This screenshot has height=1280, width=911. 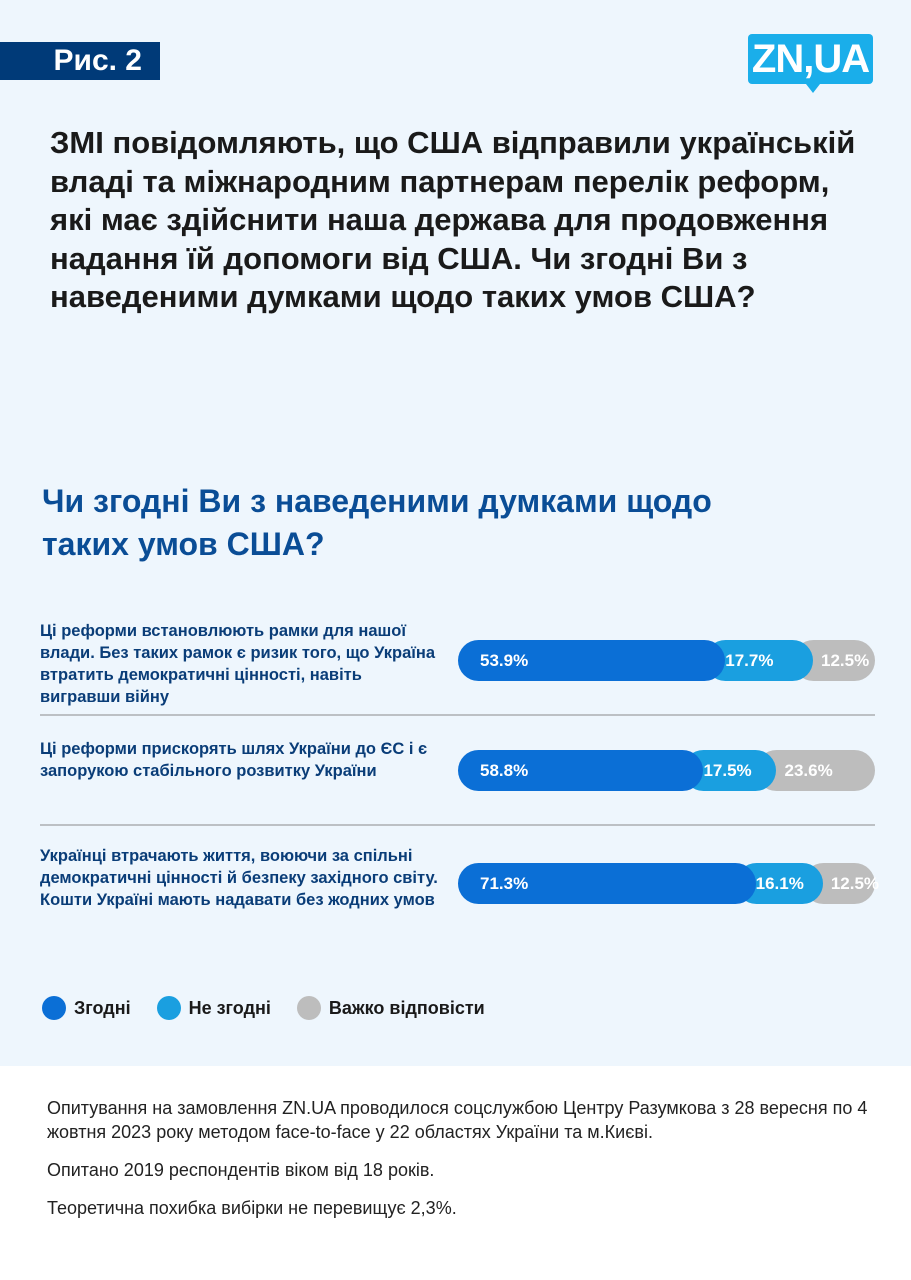 What do you see at coordinates (815, 770) in the screenshot?
I see `bar-segment-hard-to-say: 23.6%` at bounding box center [815, 770].